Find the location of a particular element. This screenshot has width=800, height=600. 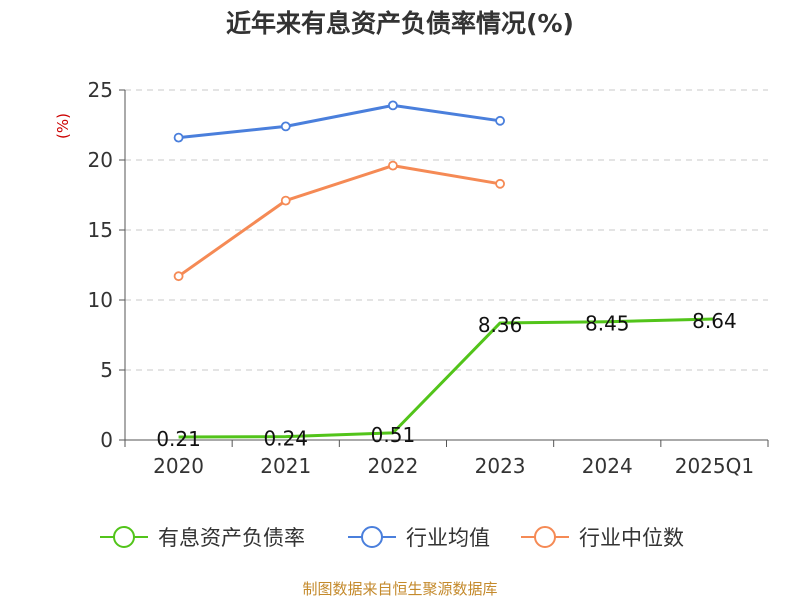

y-tick-label: 20 is located at coordinates (100, 160).